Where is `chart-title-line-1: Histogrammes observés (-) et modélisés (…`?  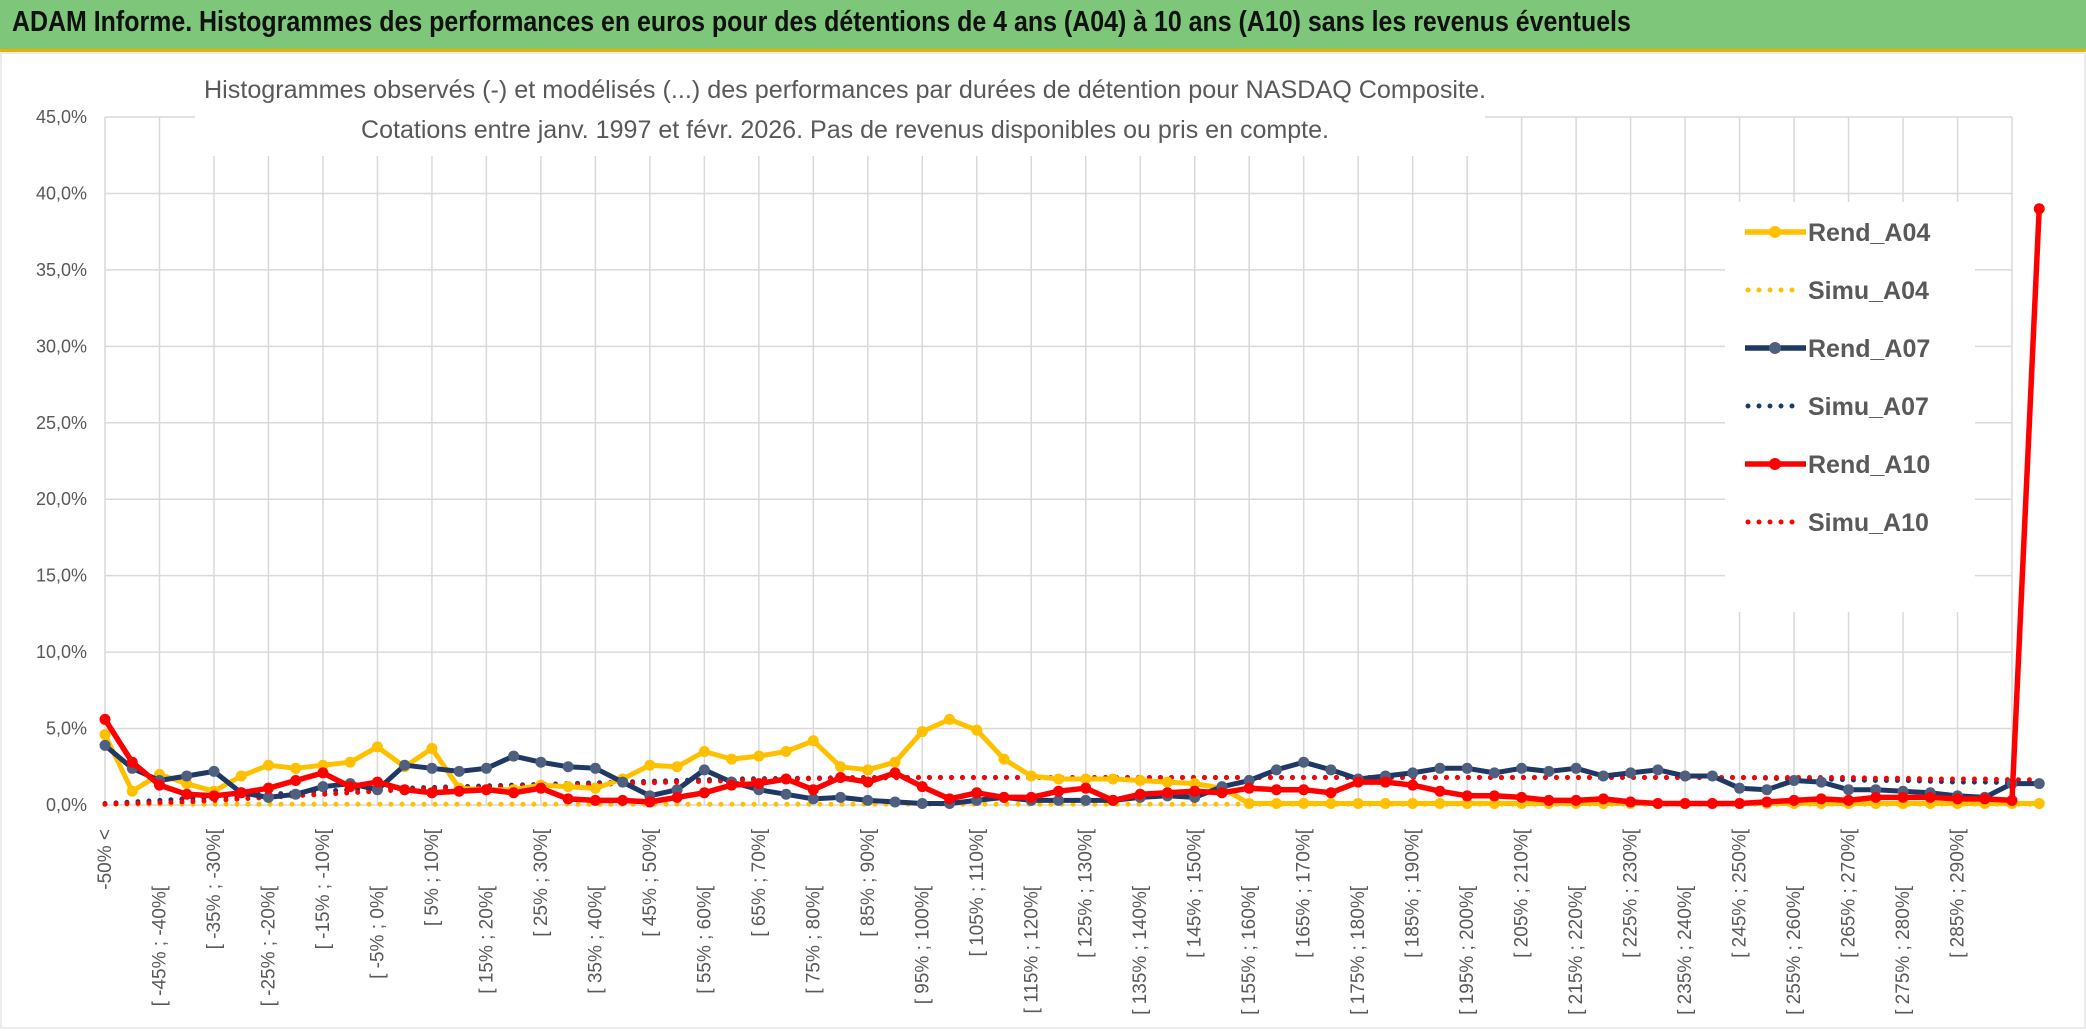
chart-title-line-1: Histogrammes observés (-) et modélisés (… is located at coordinates (845, 90).